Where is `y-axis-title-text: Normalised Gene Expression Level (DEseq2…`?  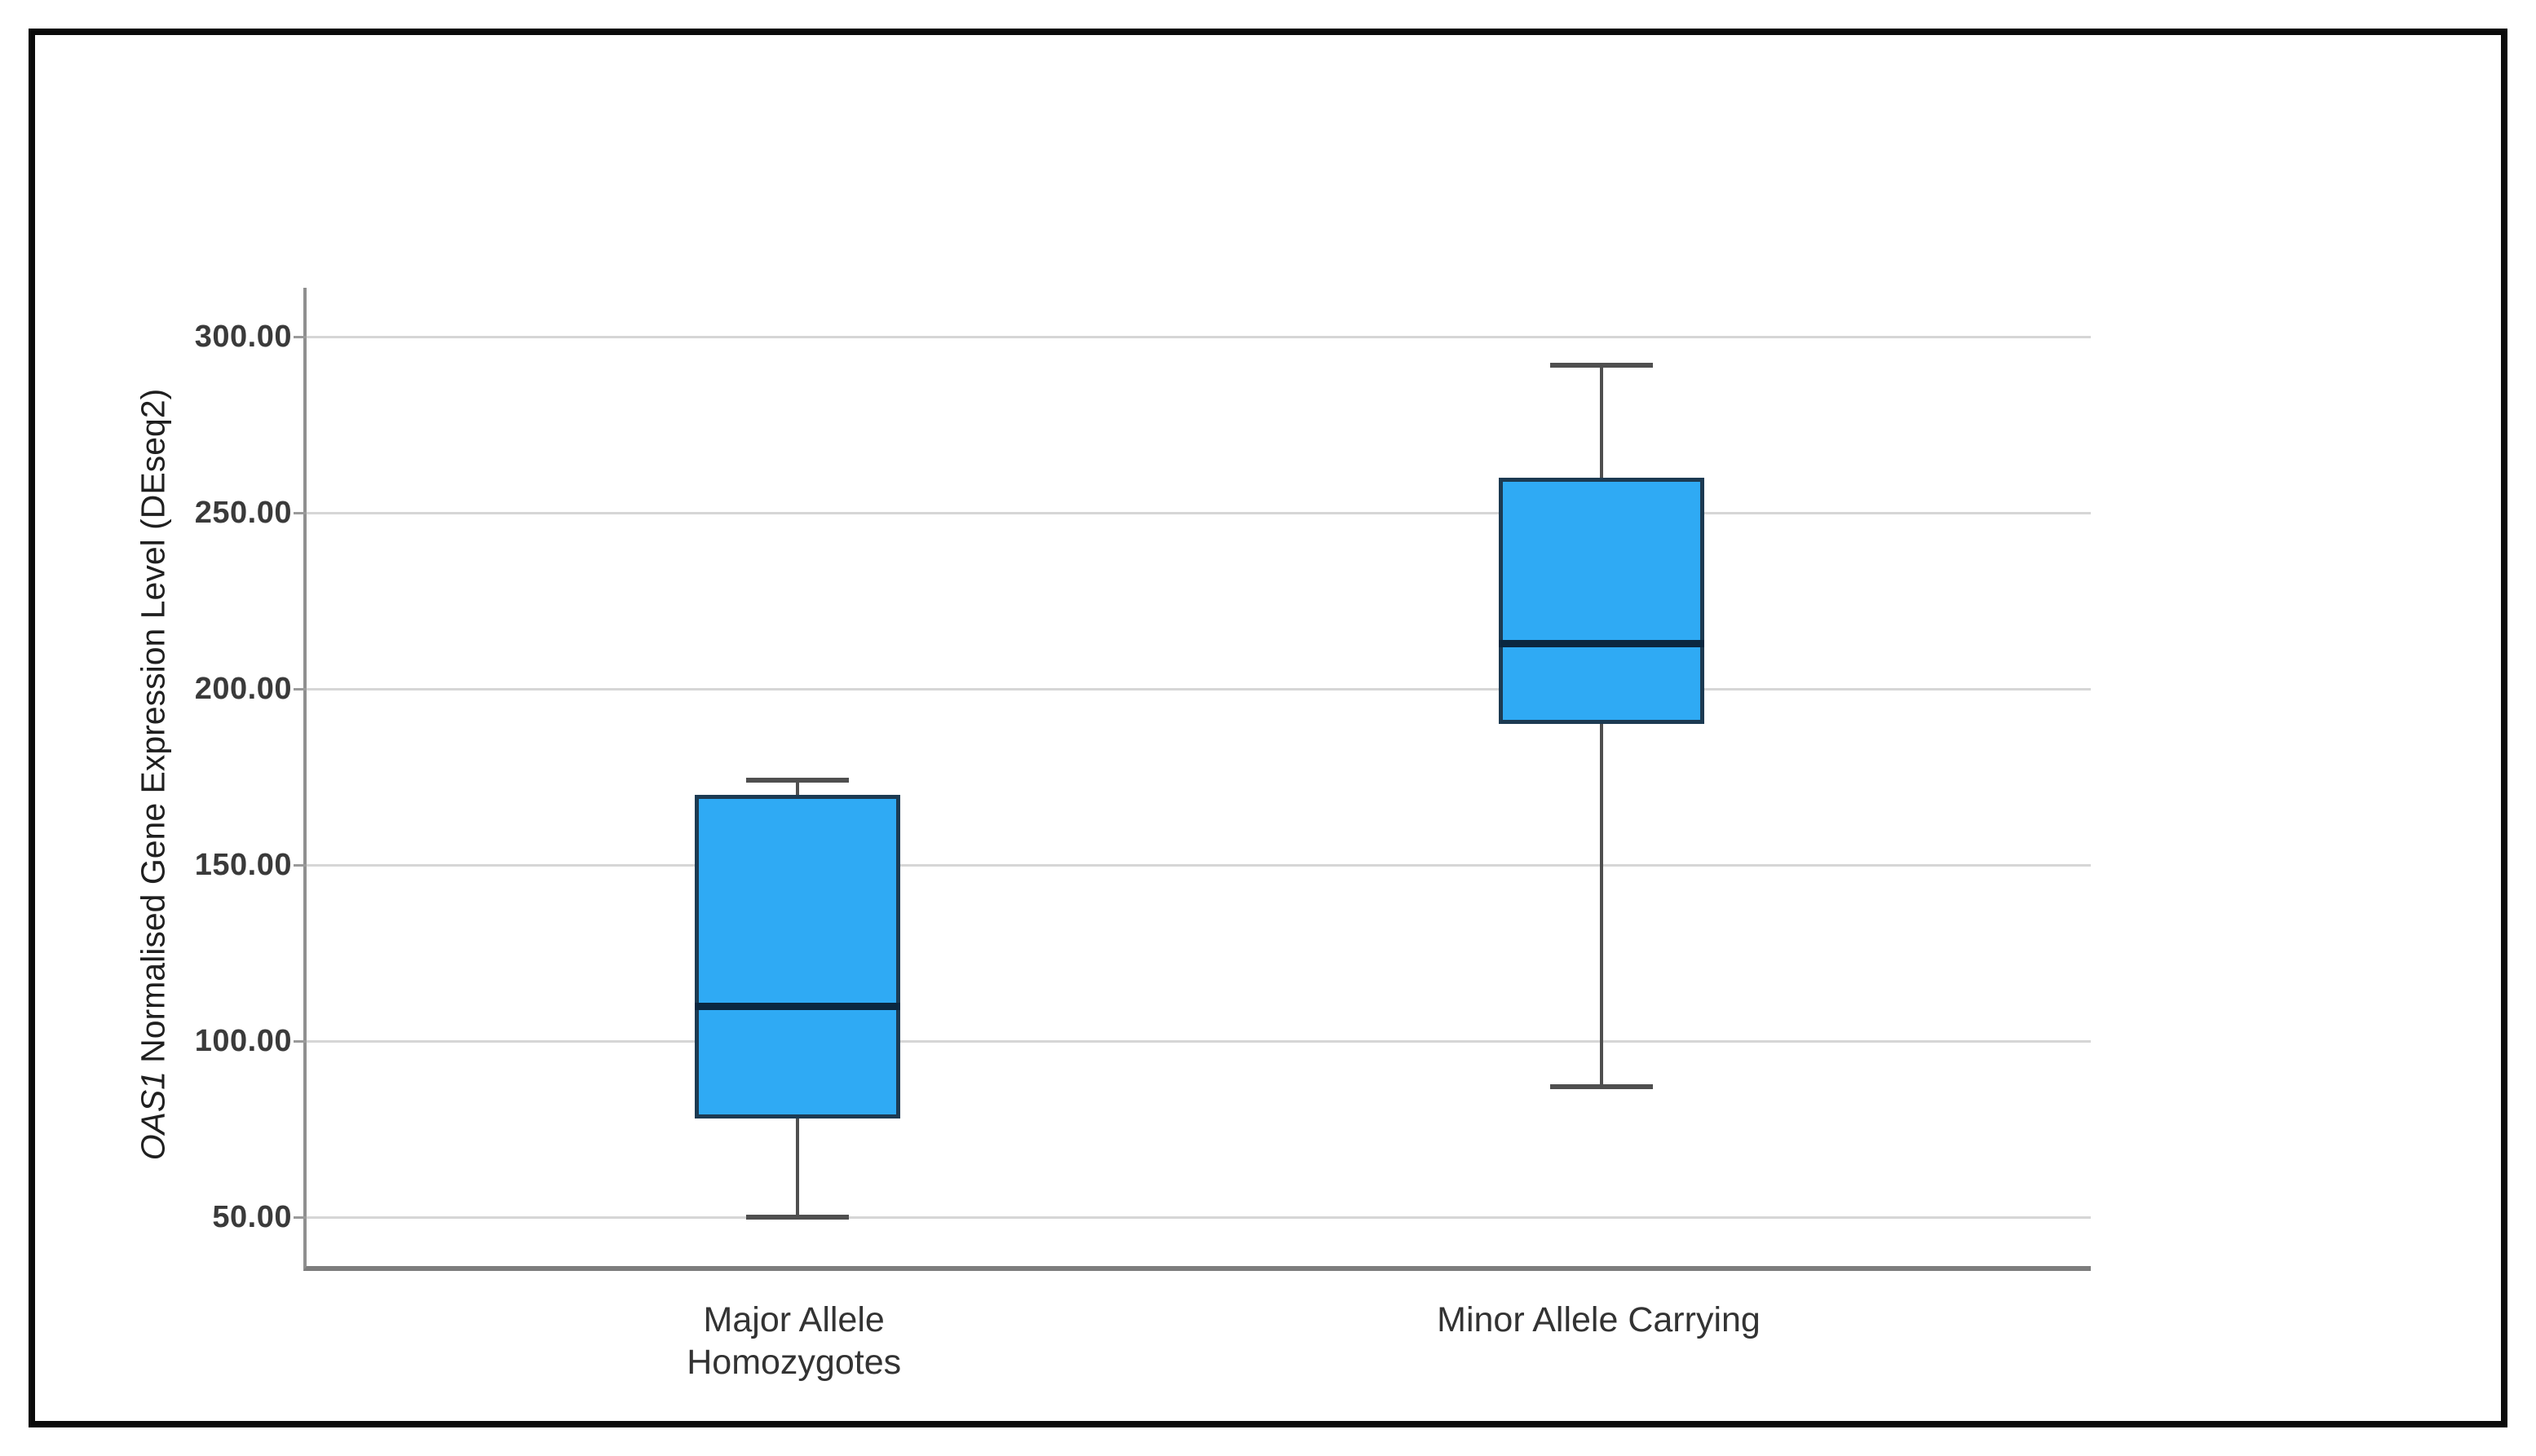 y-axis-title-text: Normalised Gene Expression Level (DEseq2… is located at coordinates (153, 726).